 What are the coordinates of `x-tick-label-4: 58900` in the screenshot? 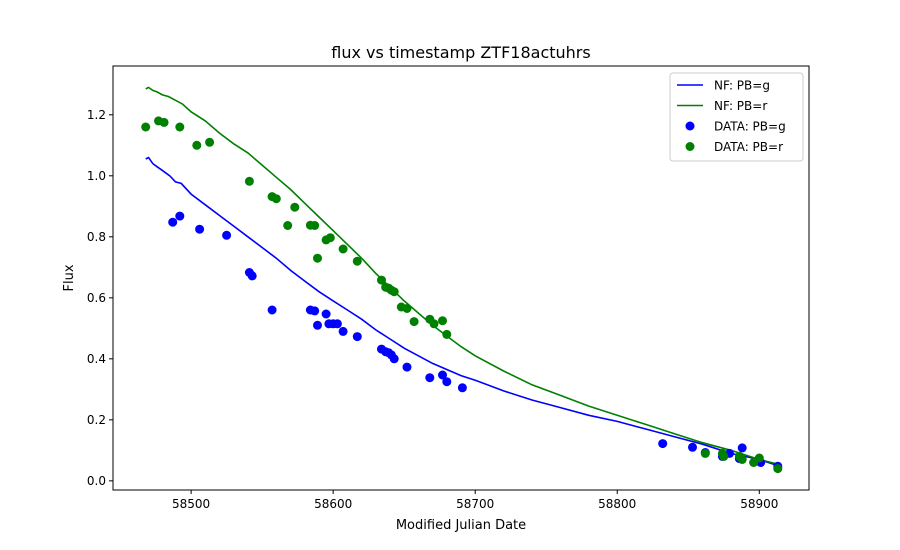 It's located at (759, 504).